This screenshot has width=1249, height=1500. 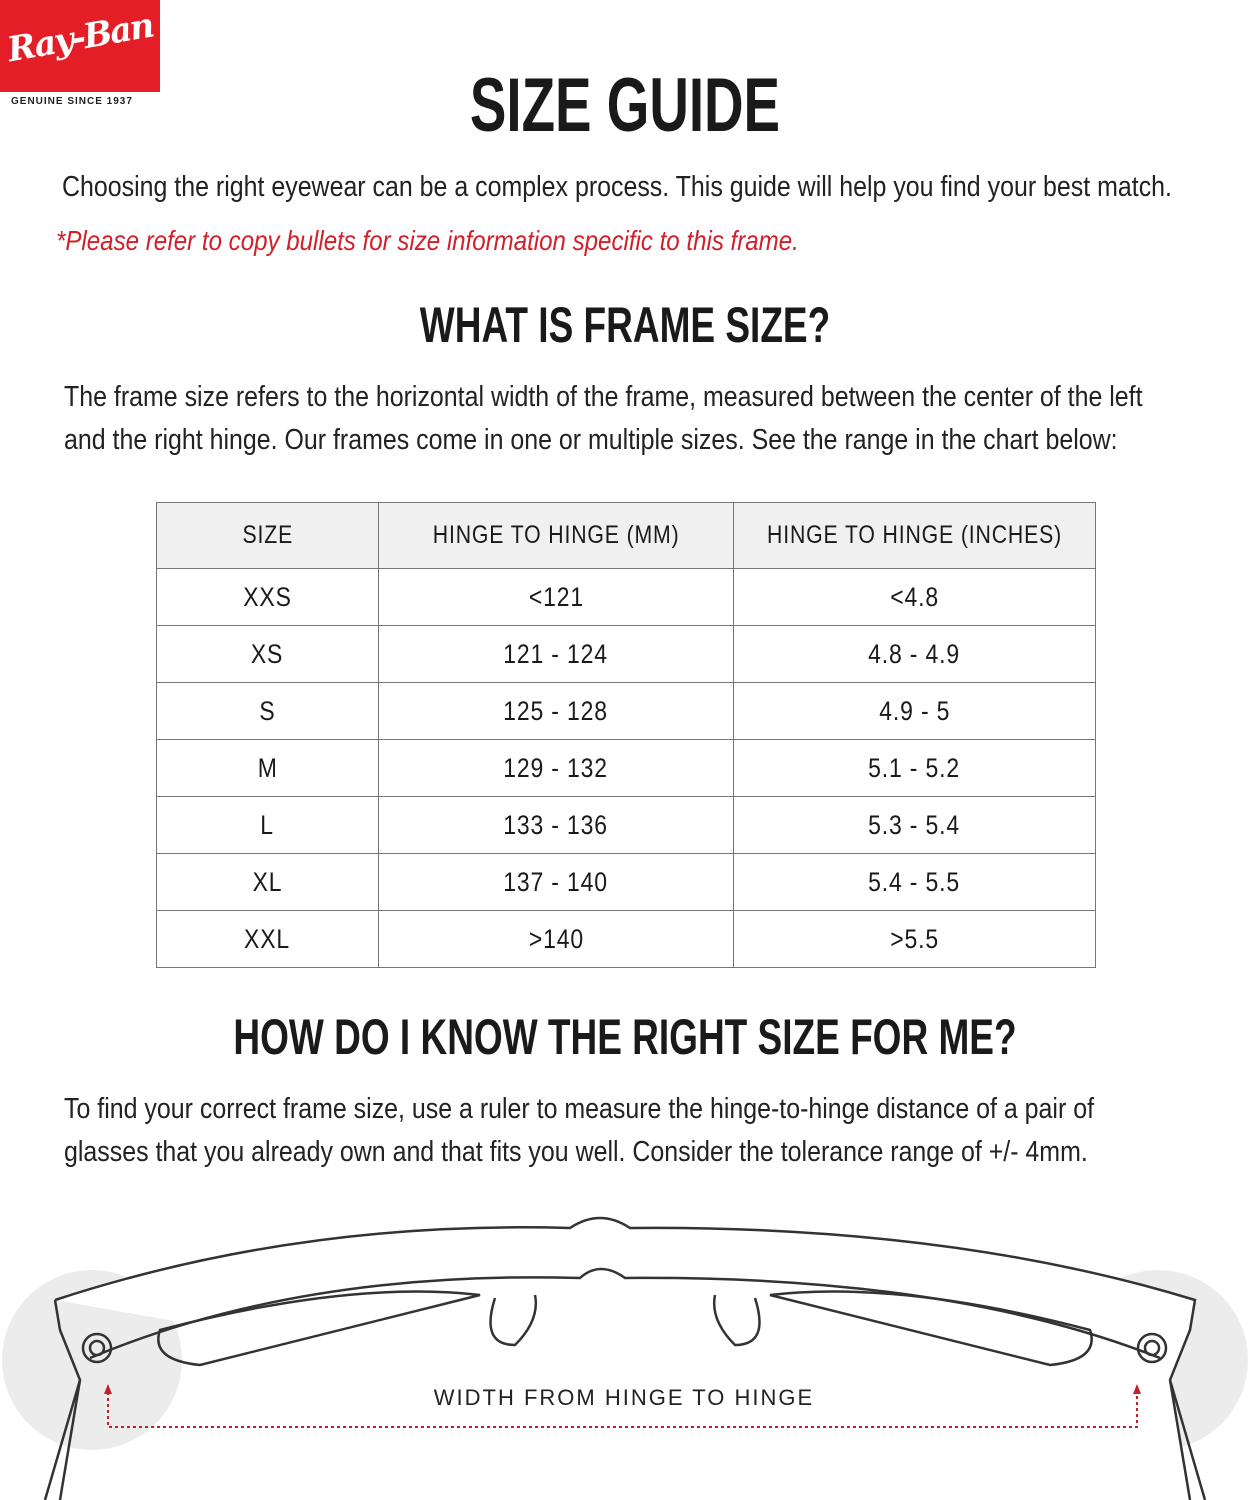 I want to click on table-row: M 129 - 132 5.1 - 5.2, so click(x=626, y=768).